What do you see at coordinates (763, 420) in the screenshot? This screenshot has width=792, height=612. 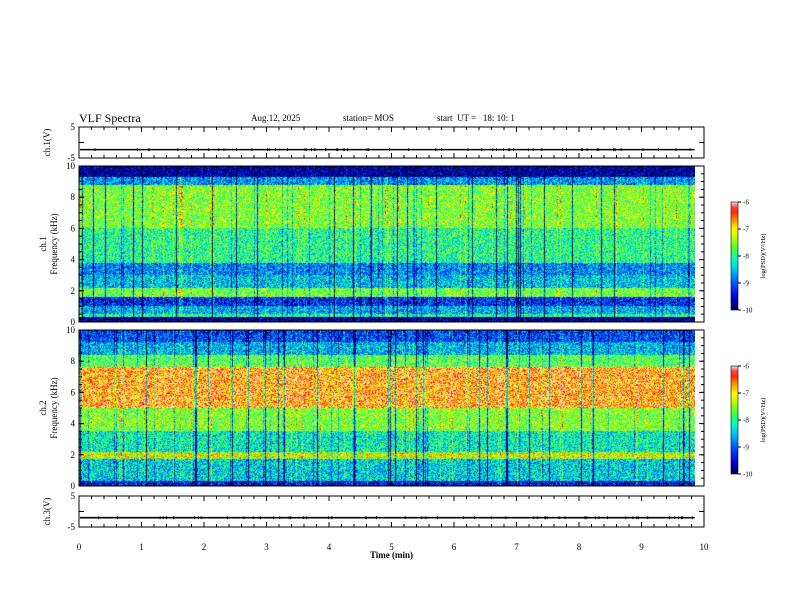 I see `ch2-spectrogram-colorbar-label: log(PSD)(V²/Hz)` at bounding box center [763, 420].